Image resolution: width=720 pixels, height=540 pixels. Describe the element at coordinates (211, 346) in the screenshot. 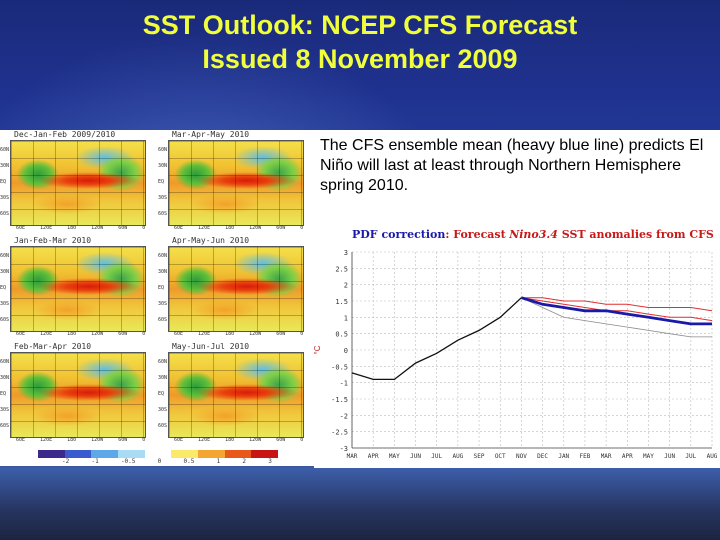

I see `map-tile-label: May-Jun-Jul 2010` at that location.